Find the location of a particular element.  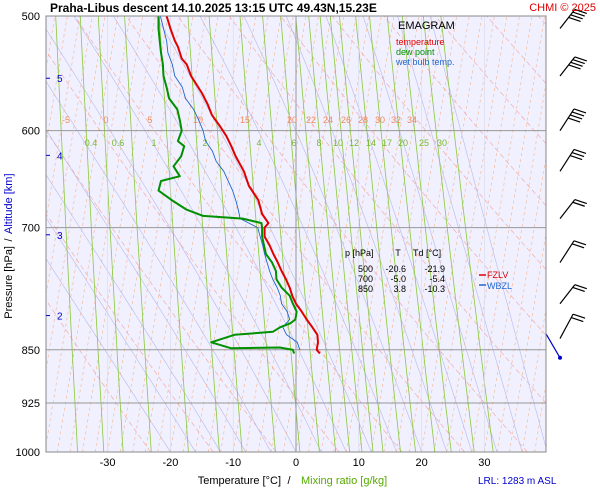

mixing-ratio-label: 0.4 is located at coordinates (91, 143).